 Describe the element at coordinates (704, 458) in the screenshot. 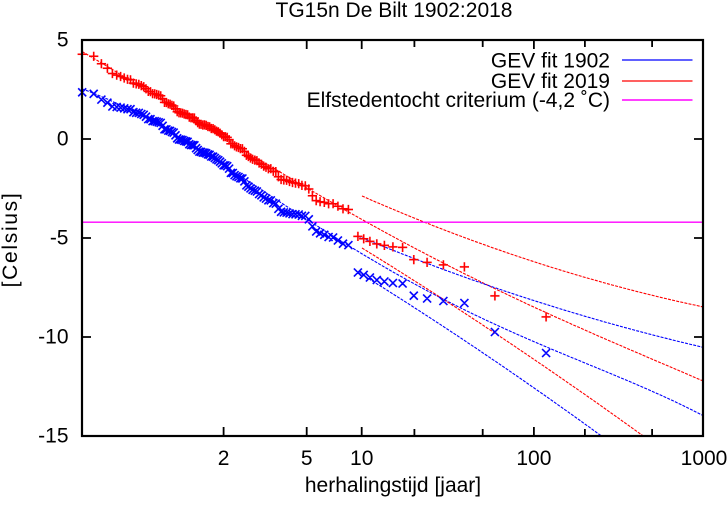

I see `svg-text: 1000` at that location.